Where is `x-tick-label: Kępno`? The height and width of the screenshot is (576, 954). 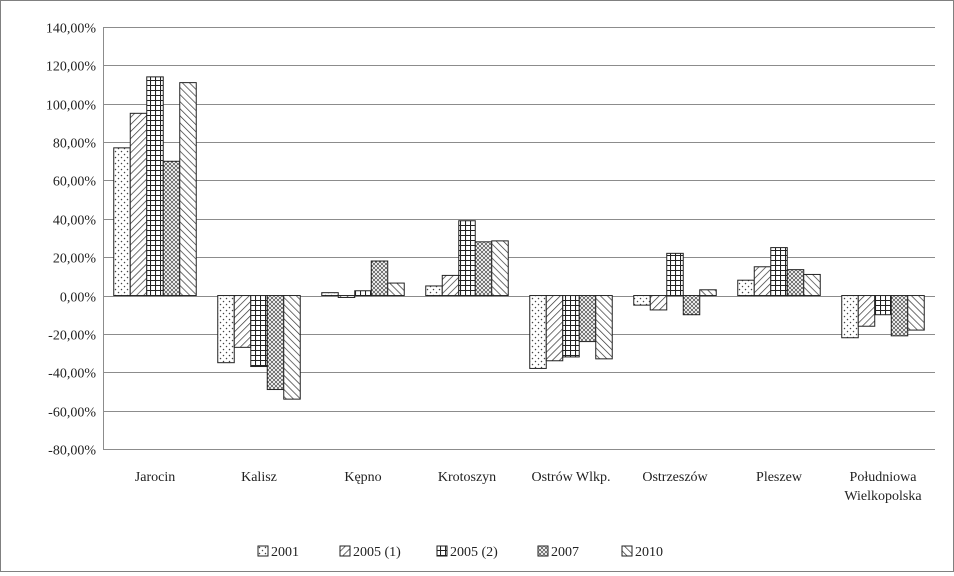 x-tick-label: Kępno is located at coordinates (362, 477).